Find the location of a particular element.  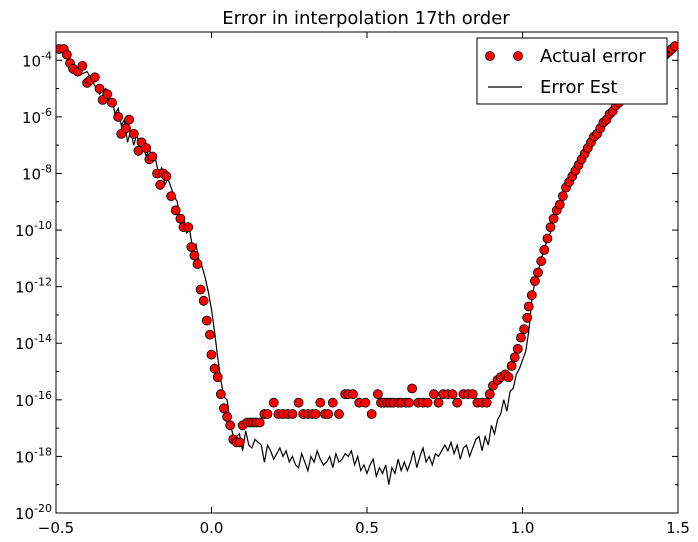

y-tick-label: 10⁻¹⁰ is located at coordinates (33, 229).